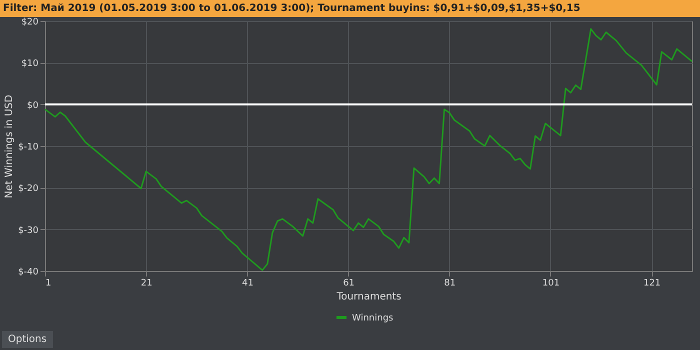  What do you see at coordinates (248, 283) in the screenshot?
I see `x-tick-label: 41` at bounding box center [248, 283].